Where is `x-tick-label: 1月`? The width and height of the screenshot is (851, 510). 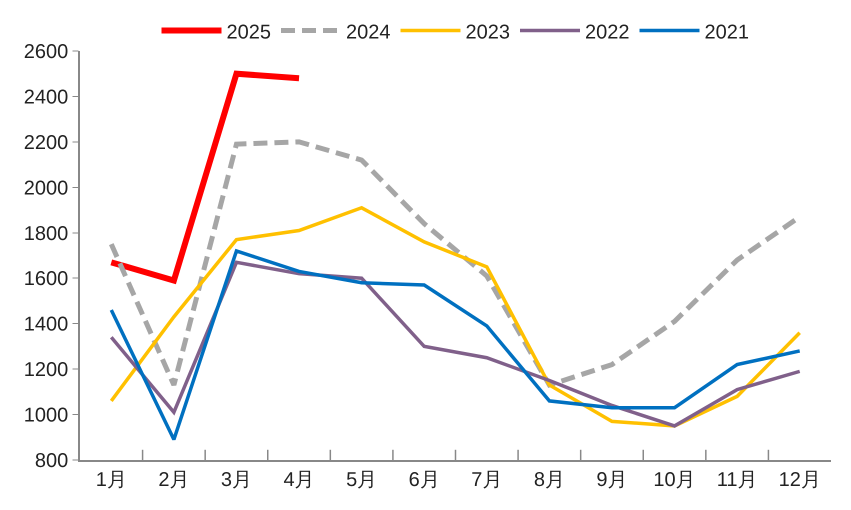 x-tick-label: 1月 is located at coordinates (111, 479).